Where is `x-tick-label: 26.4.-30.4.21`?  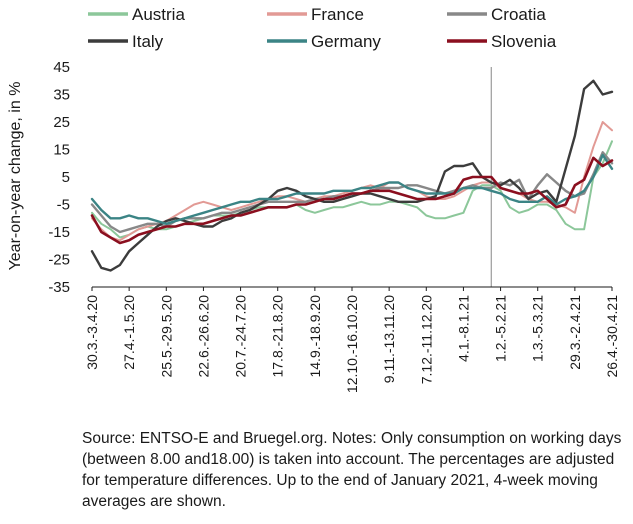 x-tick-label: 26.4.-30.4.21 is located at coordinates (612, 336).